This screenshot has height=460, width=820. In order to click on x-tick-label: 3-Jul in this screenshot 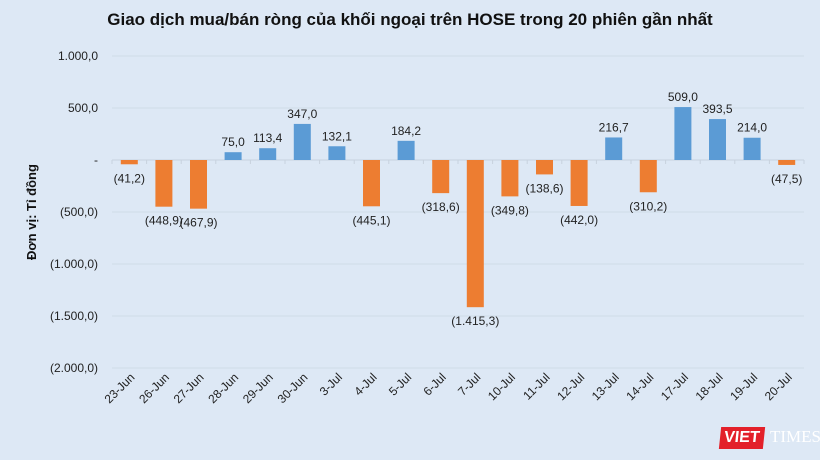, I will do `click(331, 384)`.